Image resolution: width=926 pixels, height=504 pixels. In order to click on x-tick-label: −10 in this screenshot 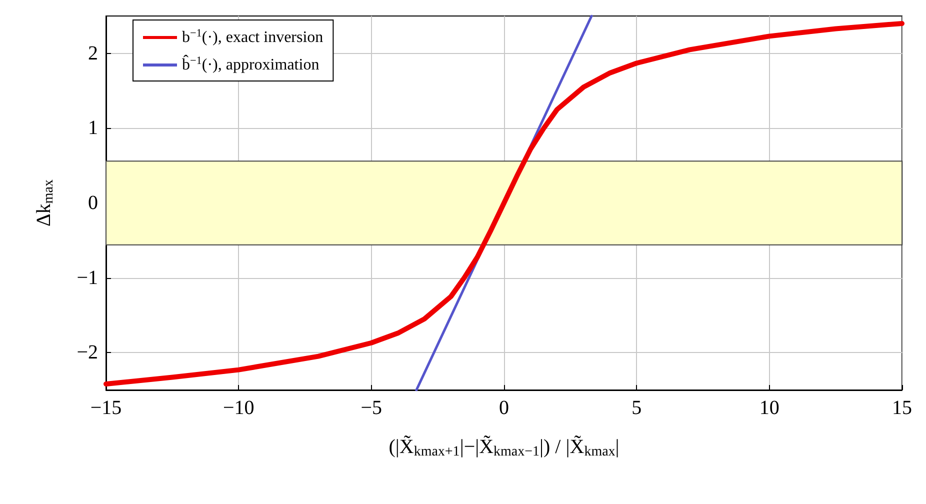, I will do `click(238, 408)`.